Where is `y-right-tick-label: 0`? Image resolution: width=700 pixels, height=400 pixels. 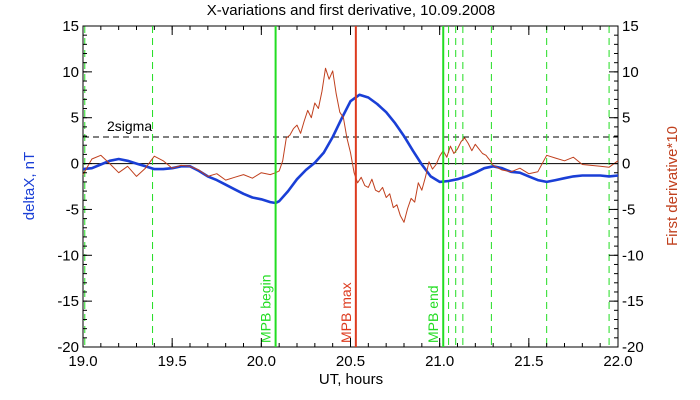
y-right-tick-label: 0 is located at coordinates (626, 164).